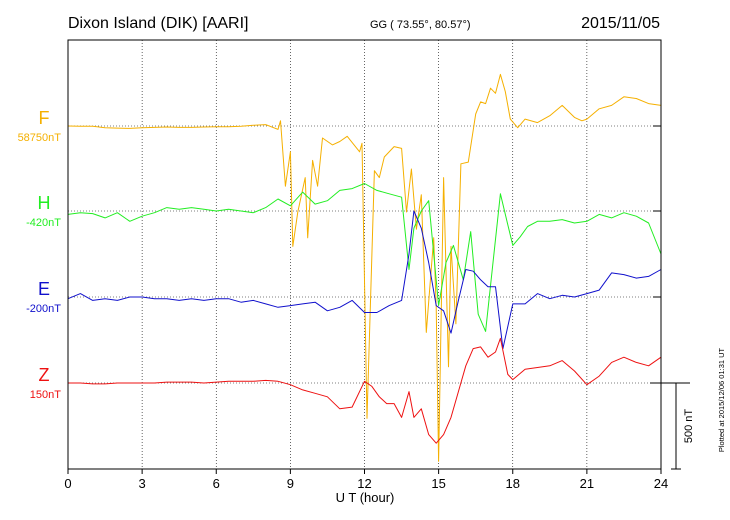  What do you see at coordinates (721, 399) in the screenshot?
I see `plotted-at-note: Plotted at 2015/12/06 01:31 UT` at bounding box center [721, 399].